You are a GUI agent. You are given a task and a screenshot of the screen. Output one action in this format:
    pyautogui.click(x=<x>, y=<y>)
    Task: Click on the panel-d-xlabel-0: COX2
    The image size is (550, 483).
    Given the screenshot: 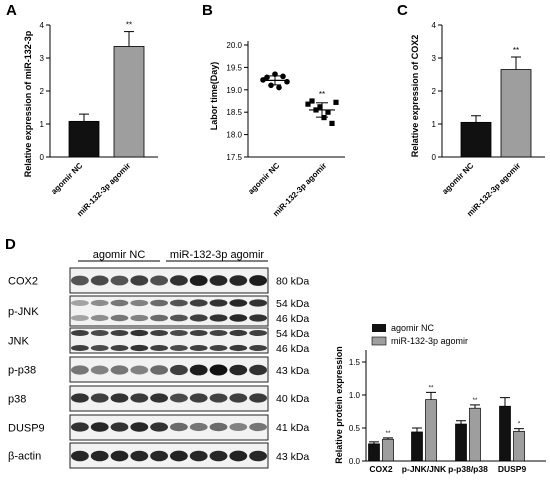 What is the action you would take?
    pyautogui.click(x=380, y=469)
    